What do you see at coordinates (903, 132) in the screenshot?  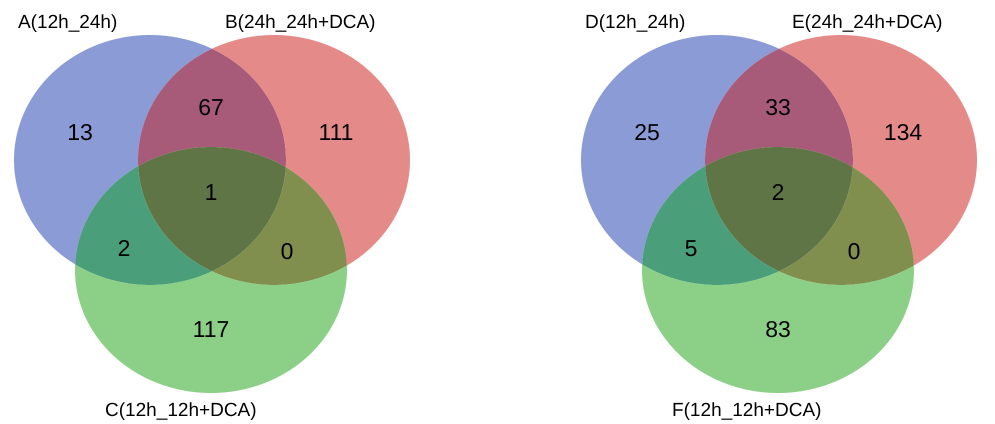 I see `data-label: 134` at bounding box center [903, 132].